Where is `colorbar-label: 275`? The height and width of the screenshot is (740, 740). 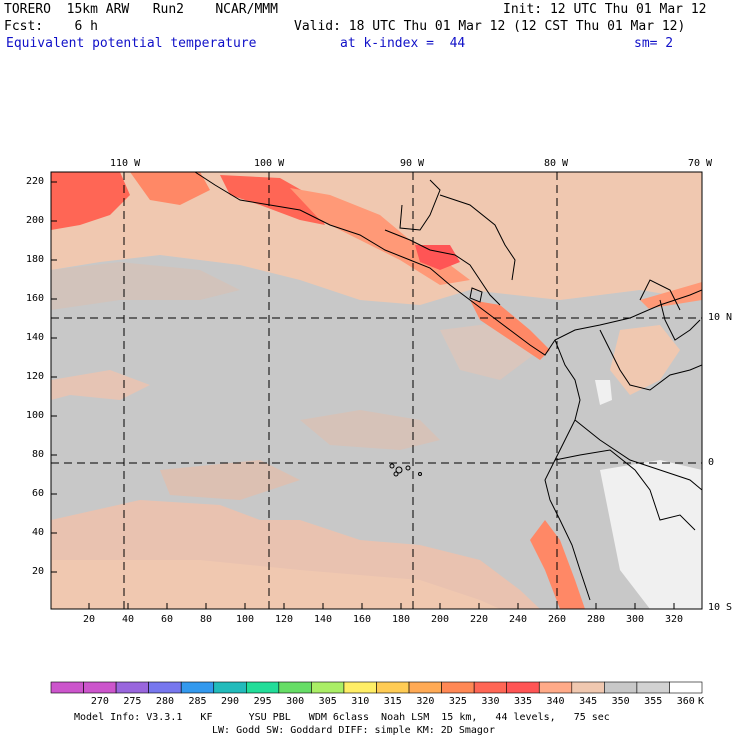
colorbar-label: 275 is located at coordinates (132, 701).